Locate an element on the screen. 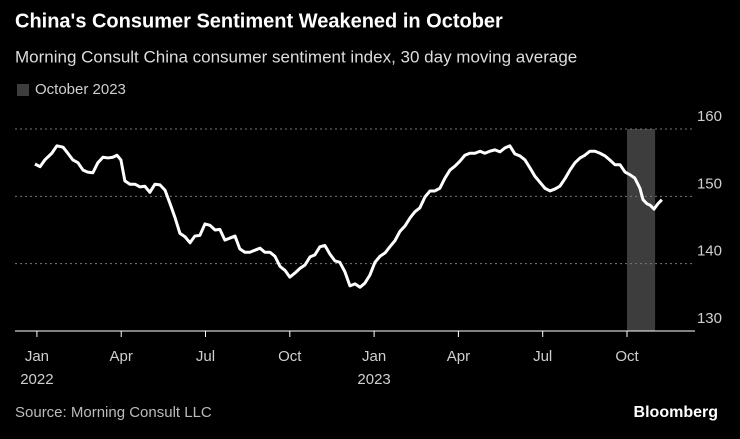 The width and height of the screenshot is (740, 439). y-tick-label: 150 is located at coordinates (709, 183).